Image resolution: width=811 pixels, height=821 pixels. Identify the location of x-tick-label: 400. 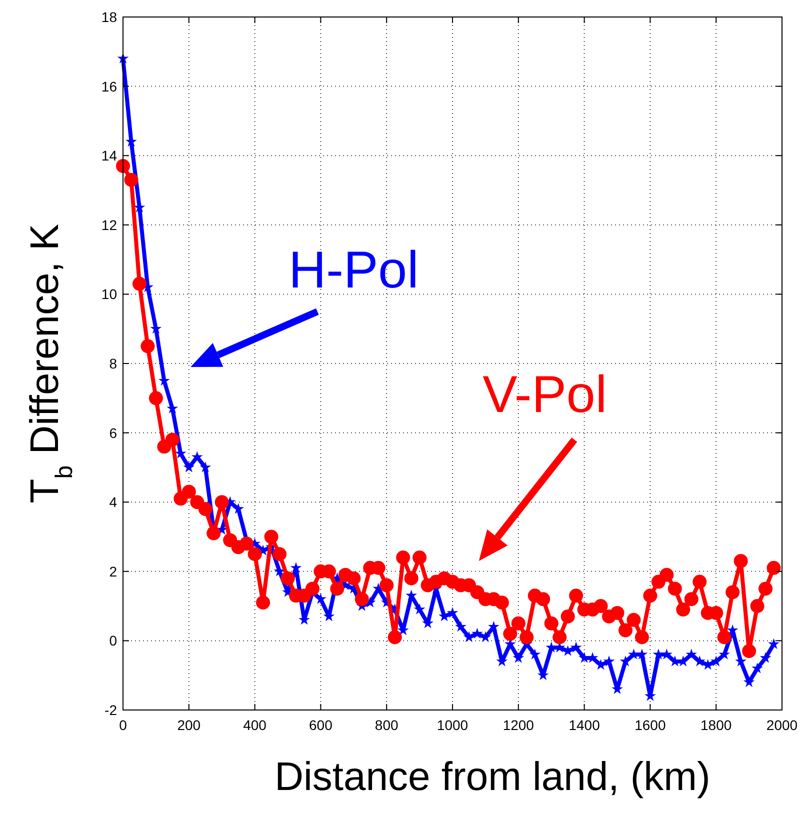
(255, 725).